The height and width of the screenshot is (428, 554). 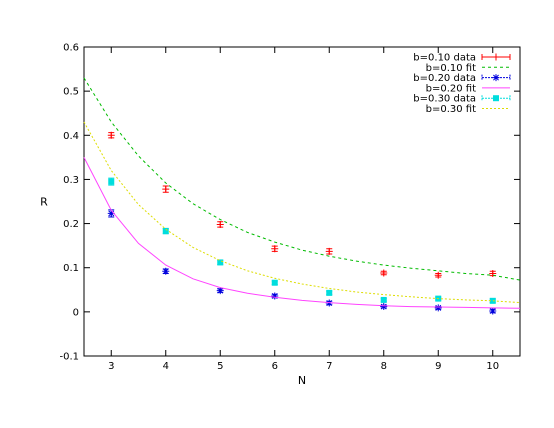 I want to click on y-axis-label: R, so click(x=44, y=202).